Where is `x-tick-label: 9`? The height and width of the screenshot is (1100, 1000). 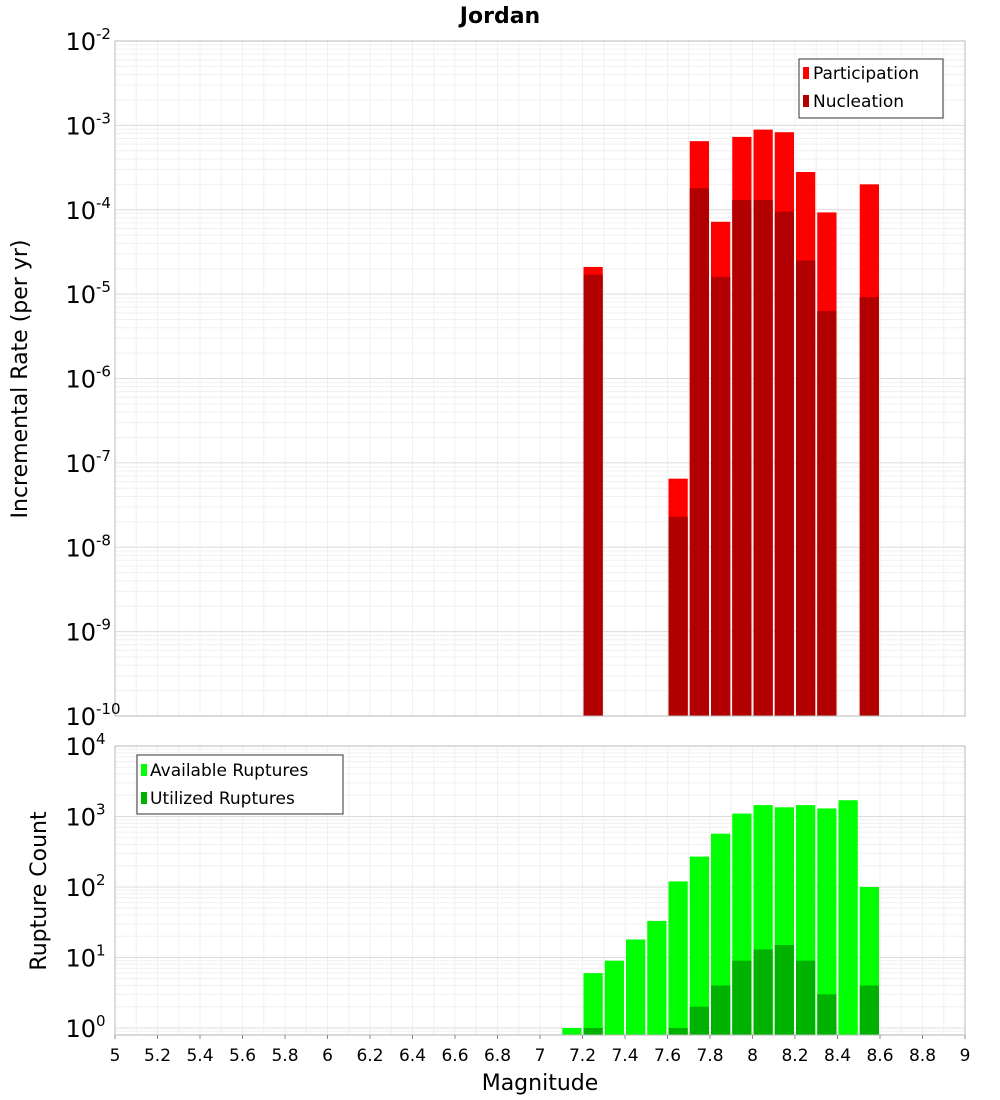 x-tick-label: 9 is located at coordinates (965, 1056).